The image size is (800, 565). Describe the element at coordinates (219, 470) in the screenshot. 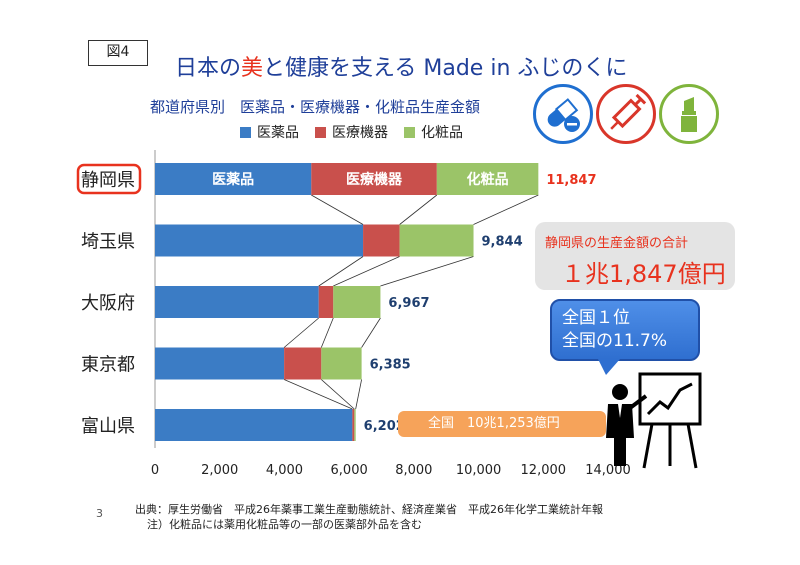

I see `x-tick-label: 2,000` at that location.